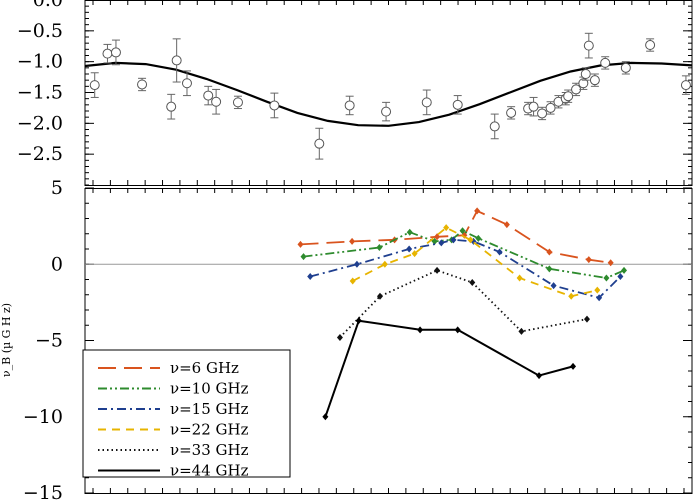 The image size is (700, 500). I want to click on bottom-y-axis-label: ν_B (µ G H z), so click(6, 340).